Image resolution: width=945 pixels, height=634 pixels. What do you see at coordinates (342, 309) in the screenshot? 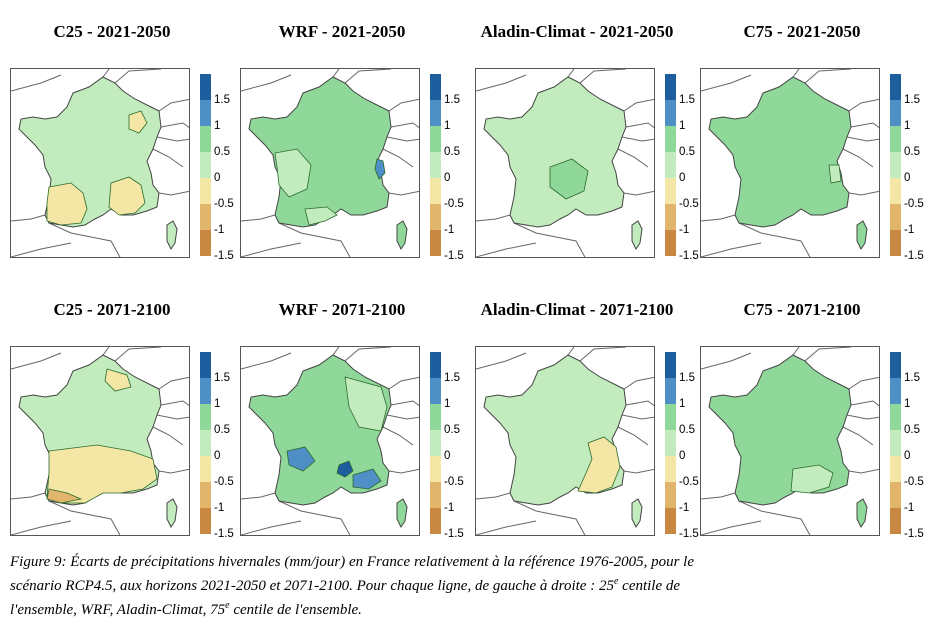
I see `panel-title: WRF - 2071-2100` at bounding box center [342, 309].